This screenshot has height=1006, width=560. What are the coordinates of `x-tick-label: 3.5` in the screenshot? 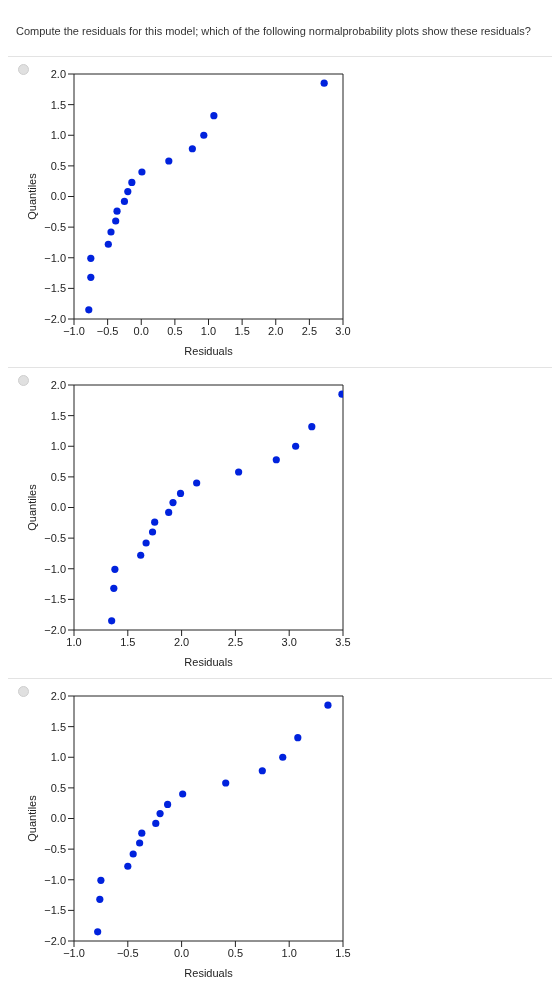 It's located at (343, 641).